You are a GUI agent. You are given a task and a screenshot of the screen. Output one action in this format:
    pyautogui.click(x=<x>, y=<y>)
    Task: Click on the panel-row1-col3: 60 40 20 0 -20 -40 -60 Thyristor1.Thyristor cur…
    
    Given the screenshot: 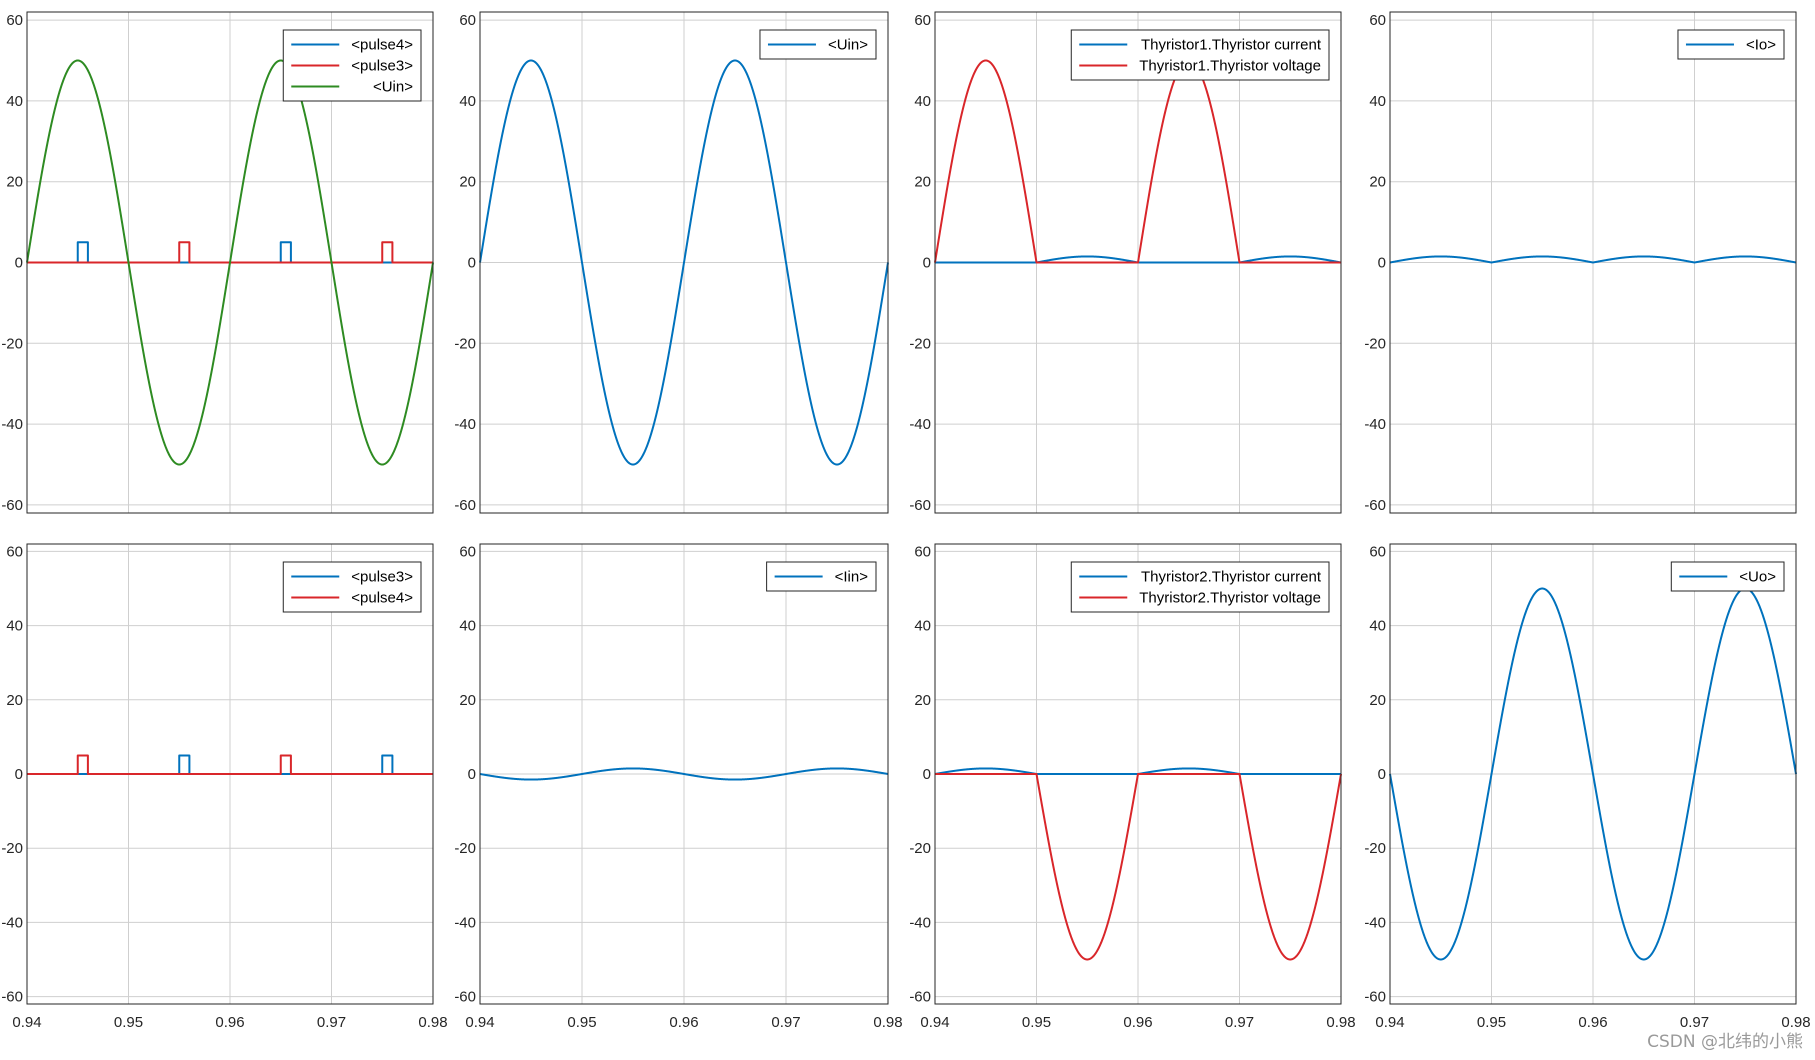 What is the action you would take?
    pyautogui.click(x=1125, y=262)
    